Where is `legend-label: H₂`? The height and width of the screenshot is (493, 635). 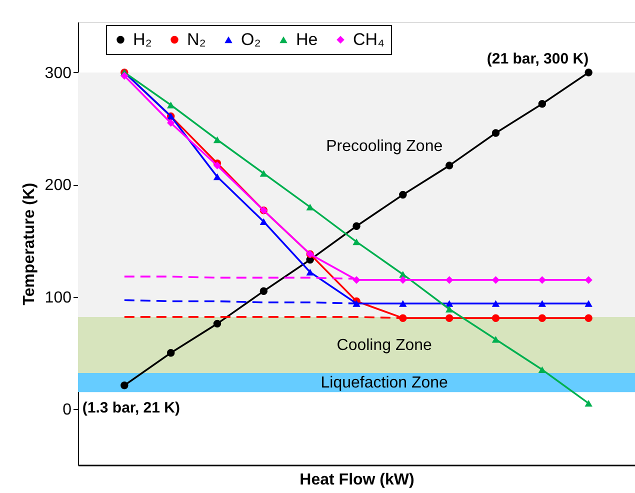 legend-label: H₂ is located at coordinates (142, 39).